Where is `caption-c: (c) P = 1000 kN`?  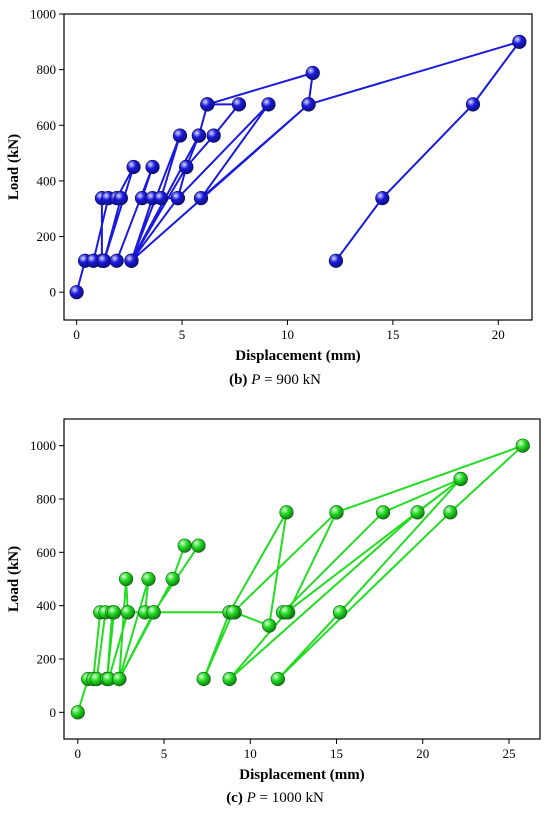
caption-c: (c) P = 1000 kN is located at coordinates (275, 798).